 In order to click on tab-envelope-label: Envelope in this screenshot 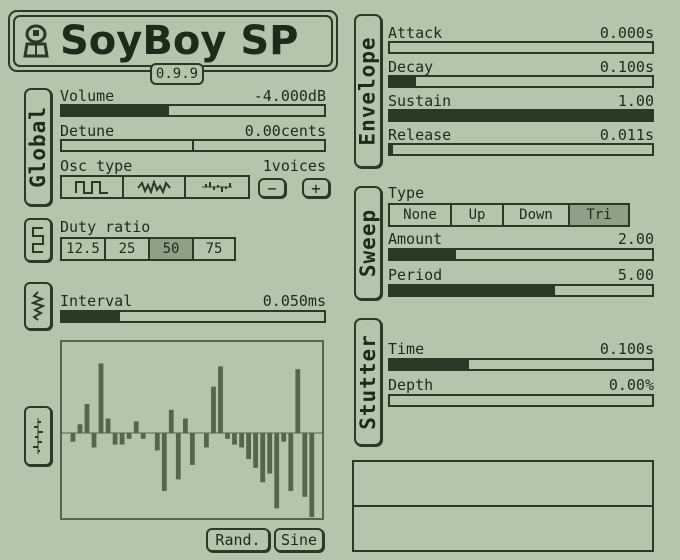, I will do `click(368, 91)`.